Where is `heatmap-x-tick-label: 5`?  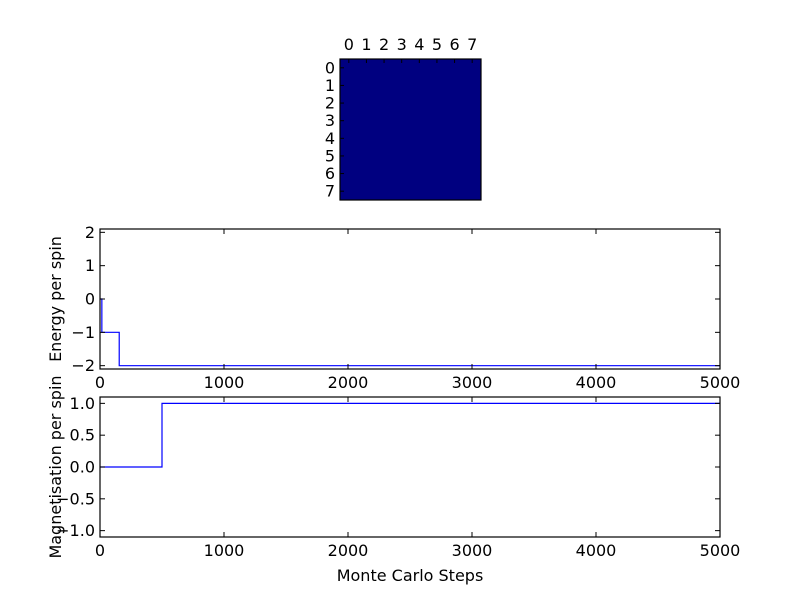 heatmap-x-tick-label: 5 is located at coordinates (437, 44).